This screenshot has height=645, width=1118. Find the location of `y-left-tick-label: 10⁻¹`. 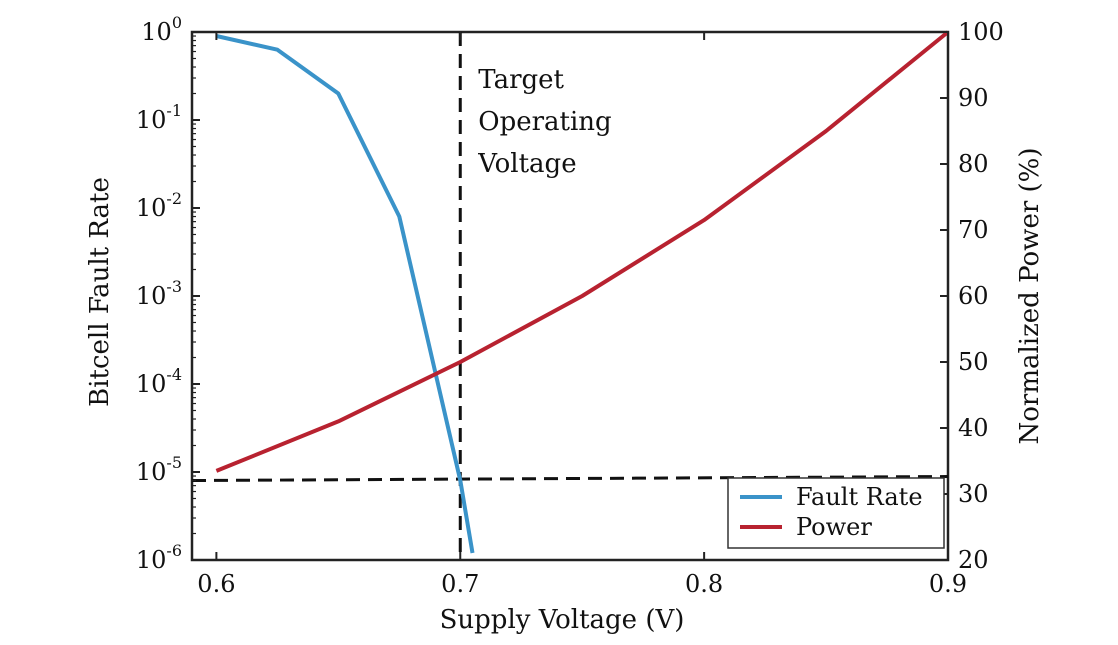

y-left-tick-label: 10⁻¹ is located at coordinates (159, 117).